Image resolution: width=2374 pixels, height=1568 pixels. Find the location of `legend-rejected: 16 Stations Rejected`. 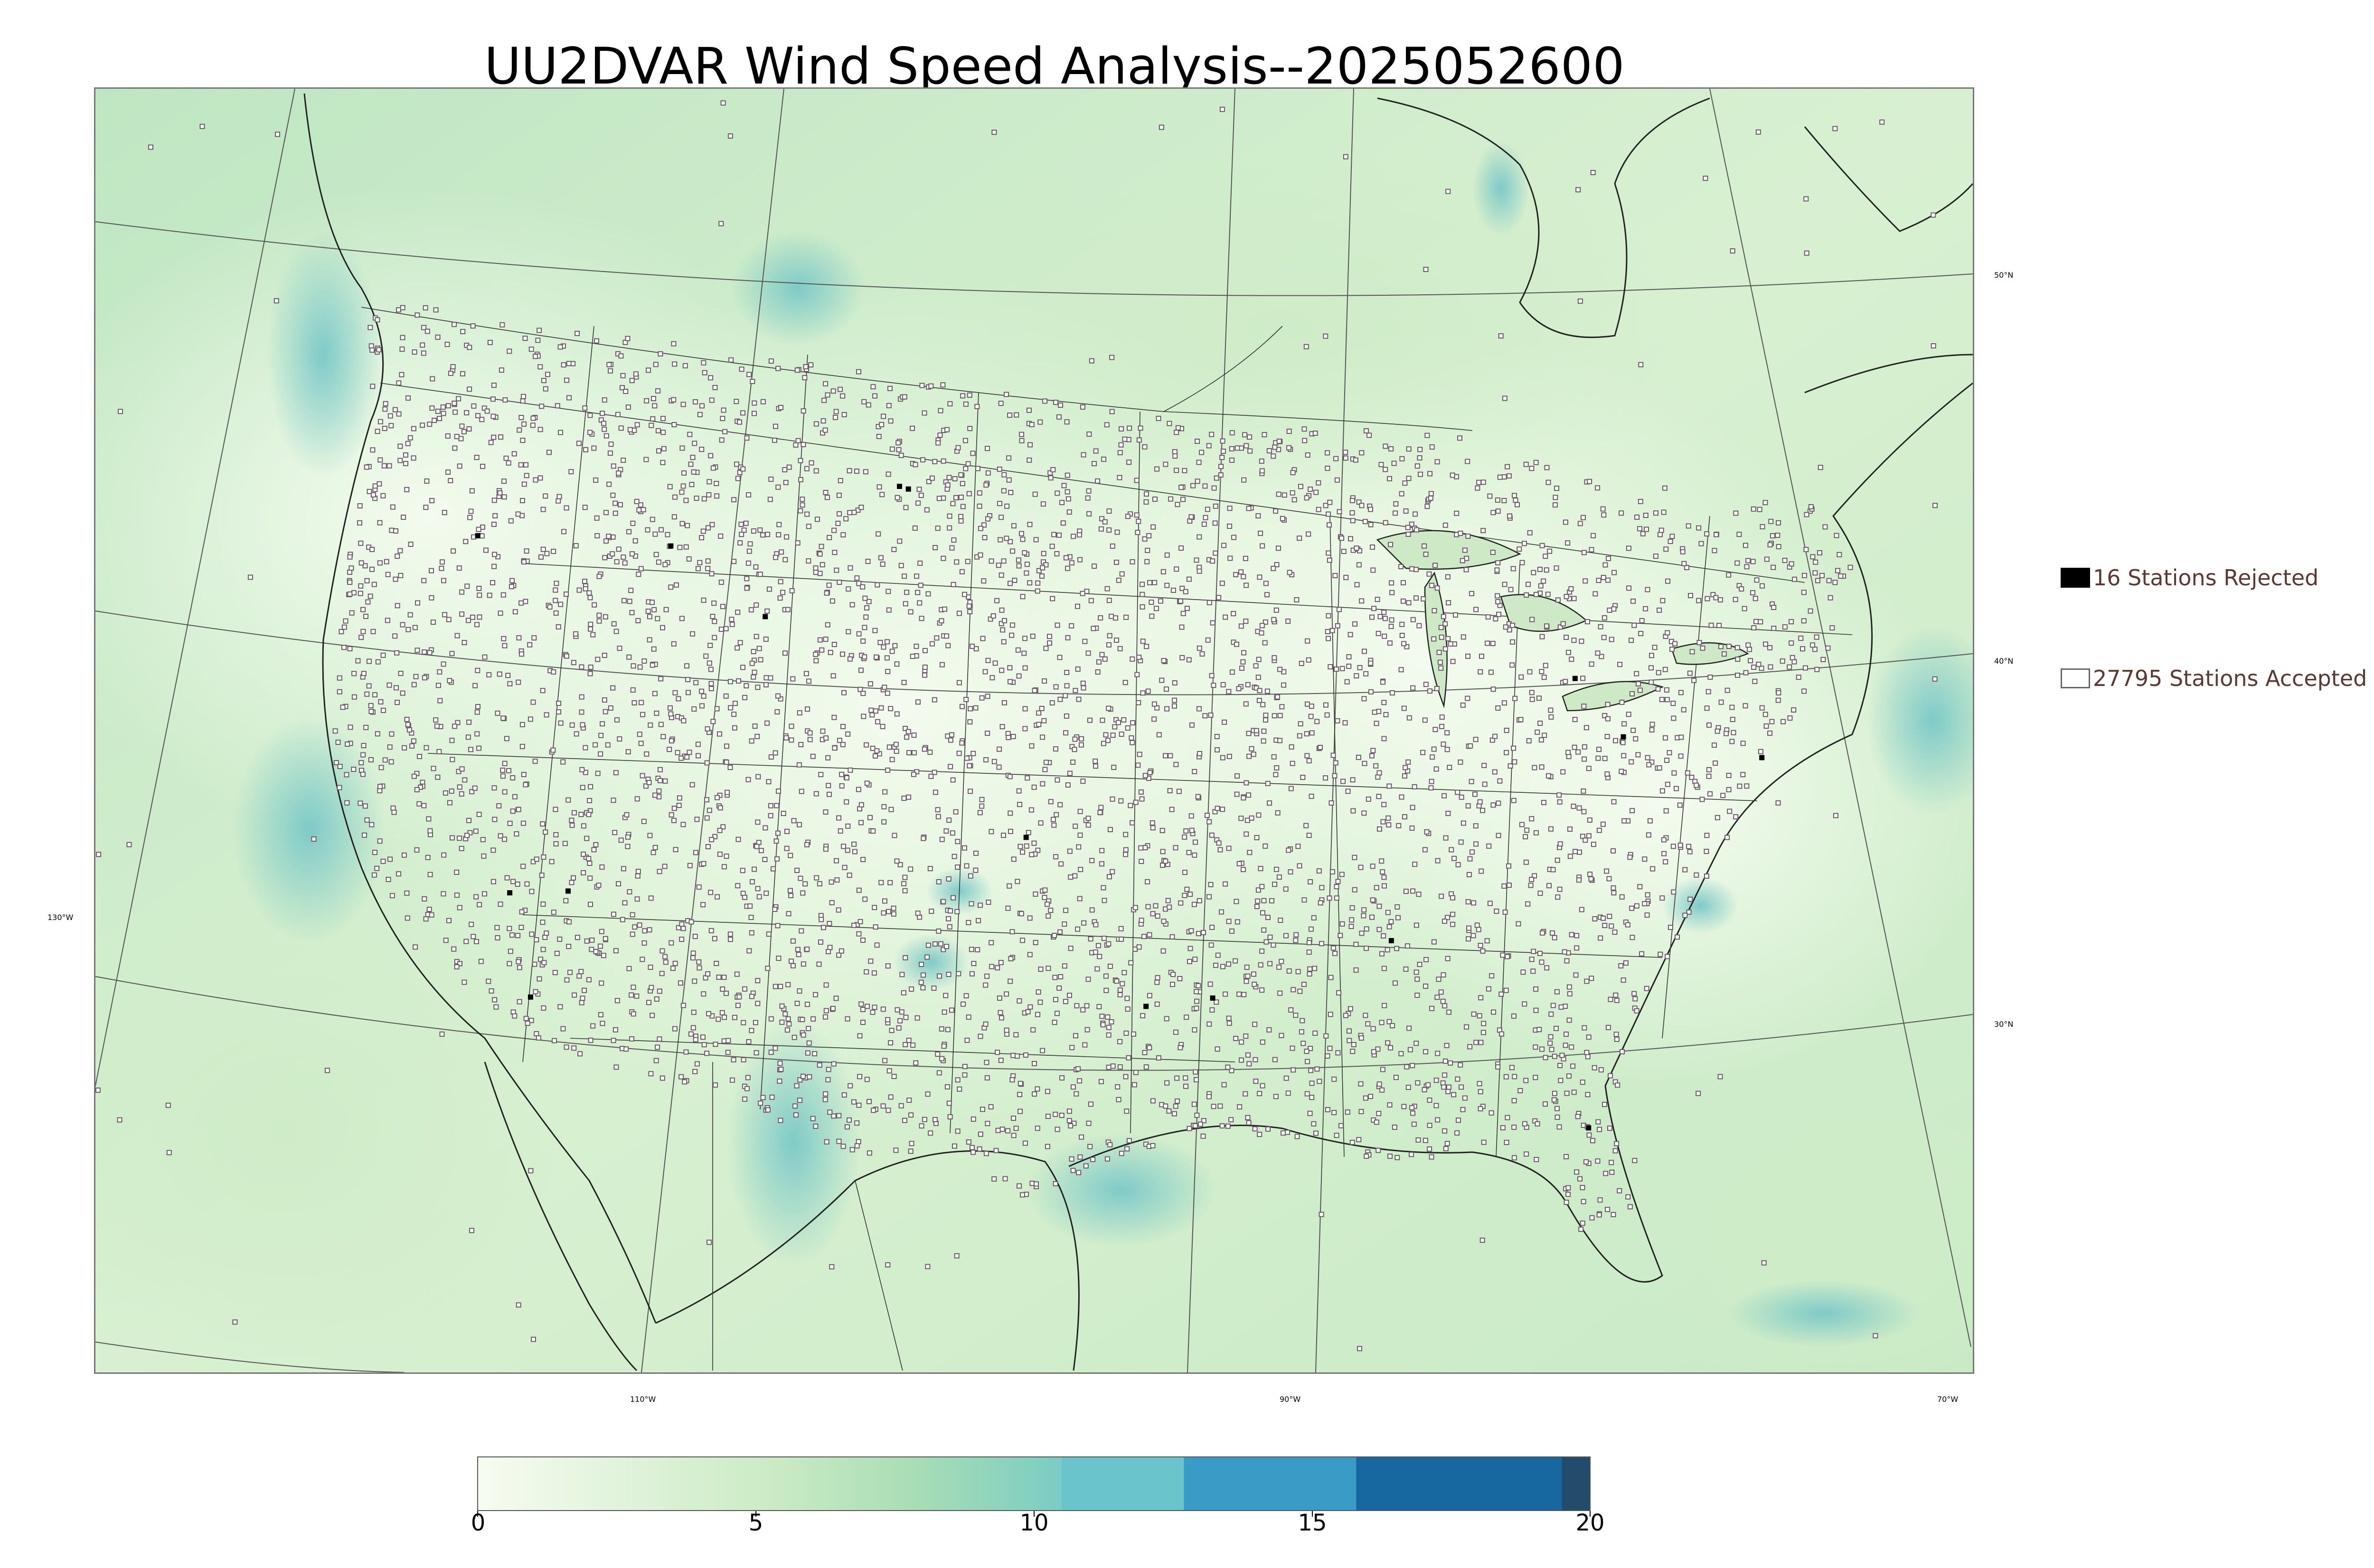

legend-rejected: 16 Stations Rejected is located at coordinates (2189, 578).